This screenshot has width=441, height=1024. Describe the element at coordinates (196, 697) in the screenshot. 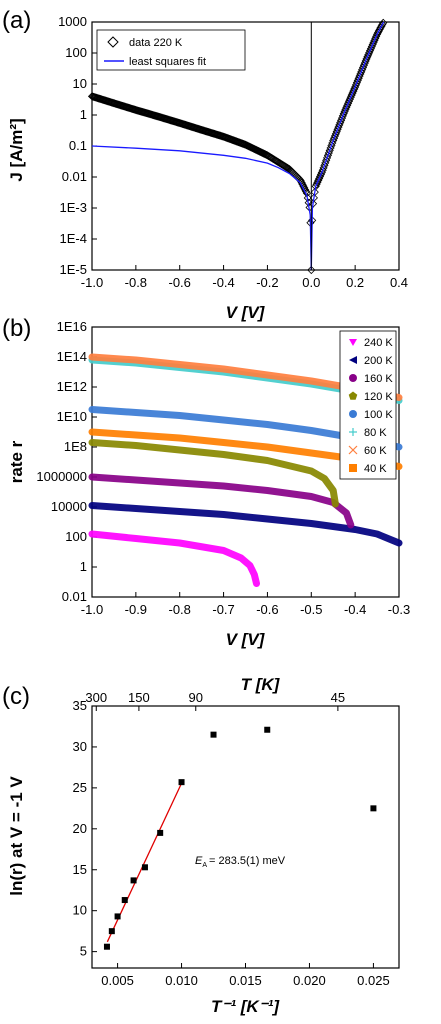

I see `top-tick-label: 90` at that location.